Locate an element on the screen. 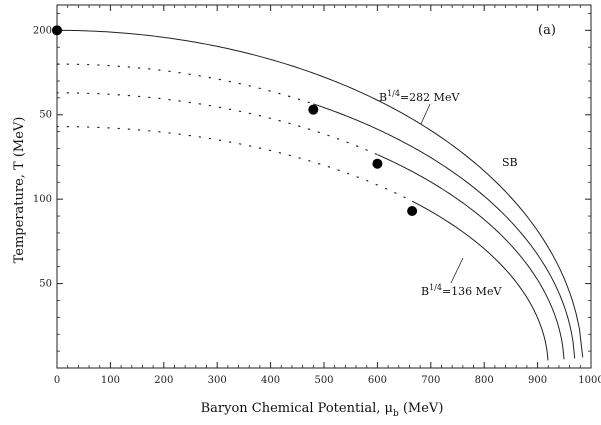 This screenshot has width=601, height=425. sb-label: SB is located at coordinates (510, 162).